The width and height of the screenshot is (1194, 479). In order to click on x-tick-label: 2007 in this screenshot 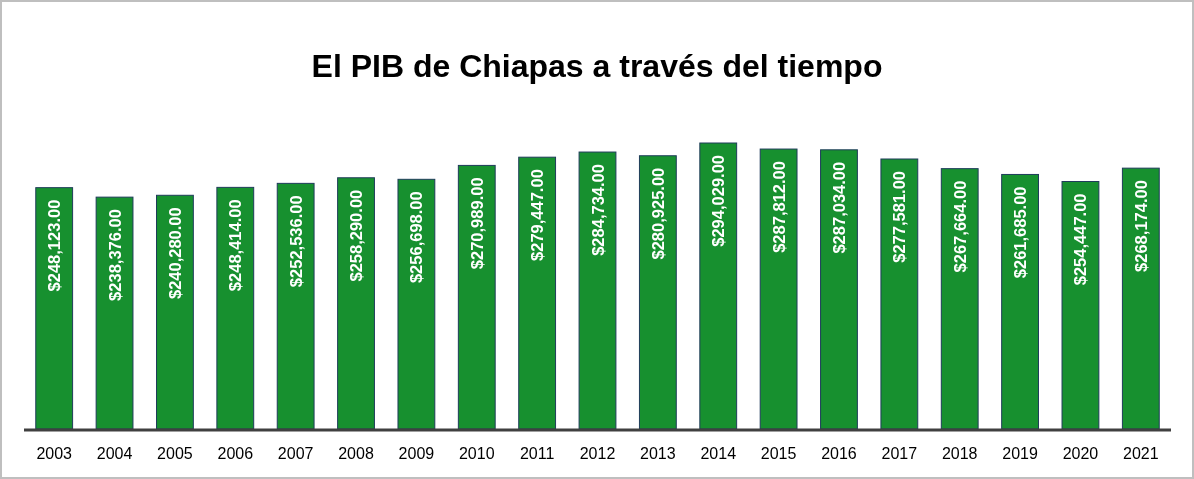, I will do `click(295, 453)`.